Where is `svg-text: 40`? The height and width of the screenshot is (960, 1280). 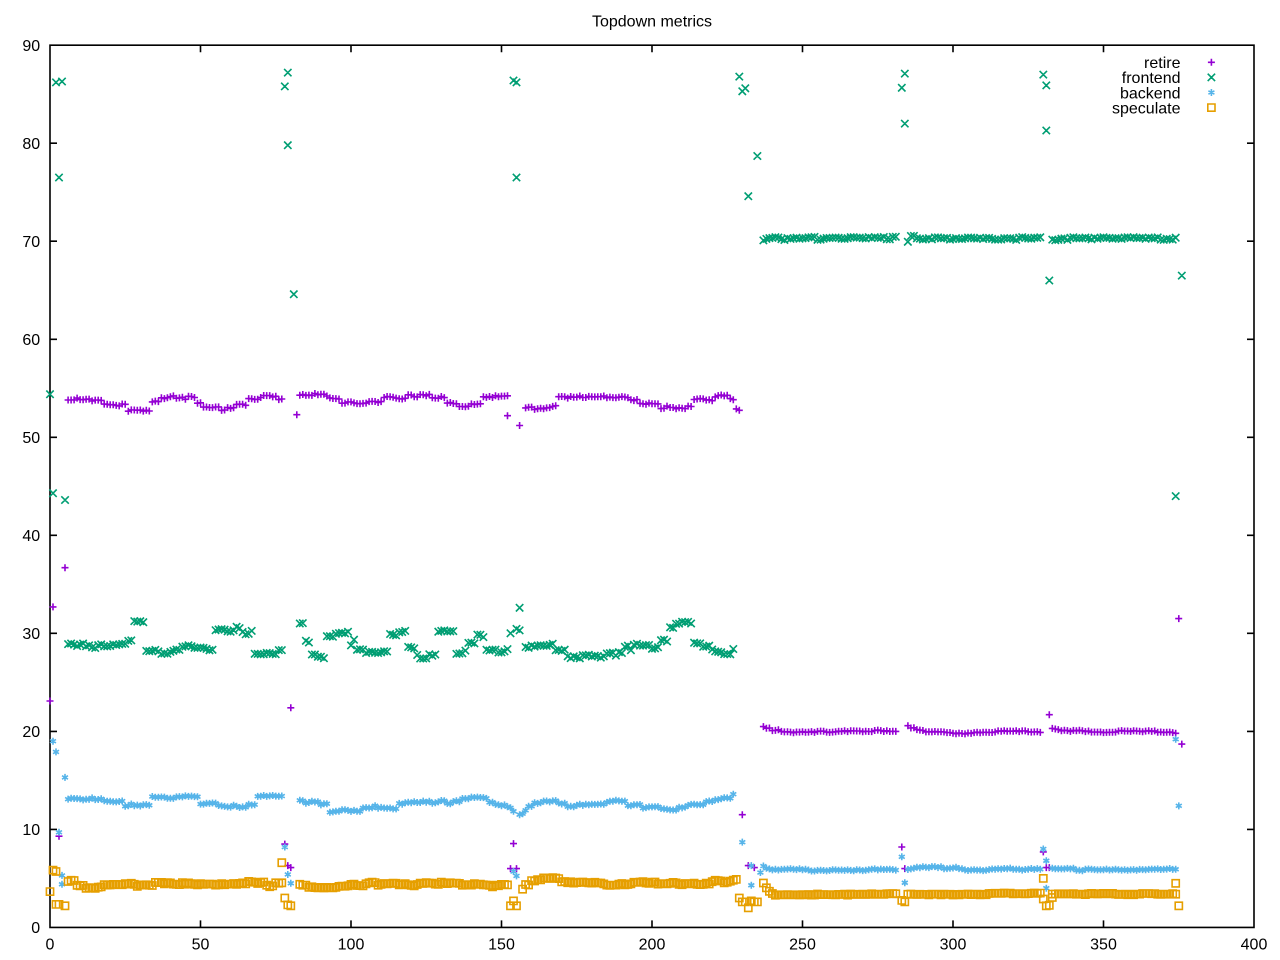 svg-text: 40 is located at coordinates (31, 536).